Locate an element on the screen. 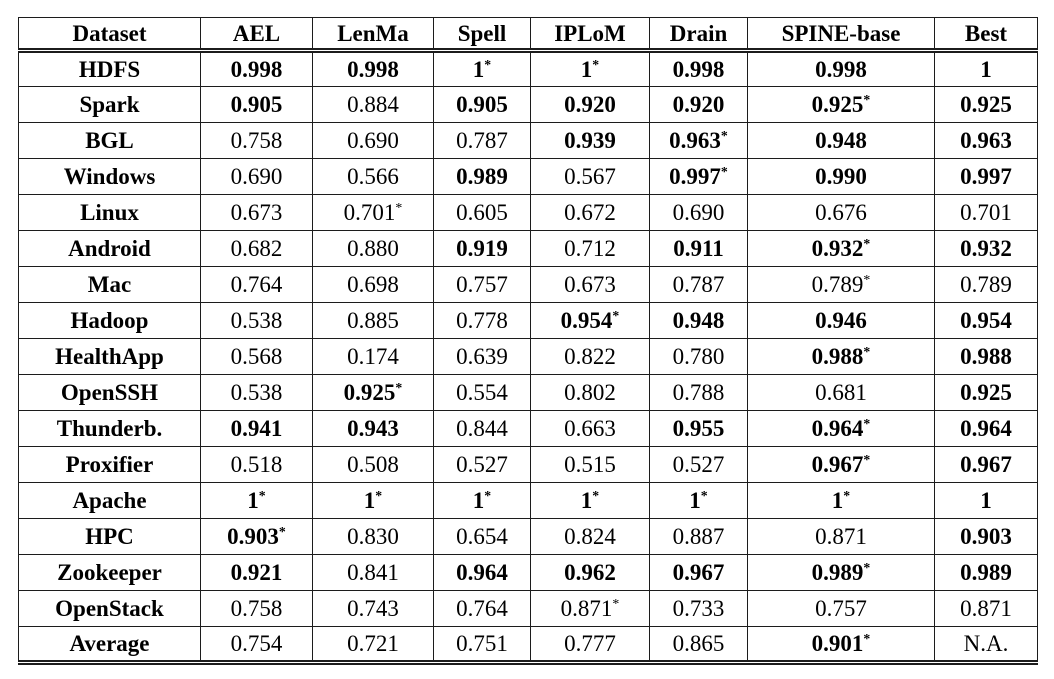  cell-value: 0.777 is located at coordinates (590, 643).